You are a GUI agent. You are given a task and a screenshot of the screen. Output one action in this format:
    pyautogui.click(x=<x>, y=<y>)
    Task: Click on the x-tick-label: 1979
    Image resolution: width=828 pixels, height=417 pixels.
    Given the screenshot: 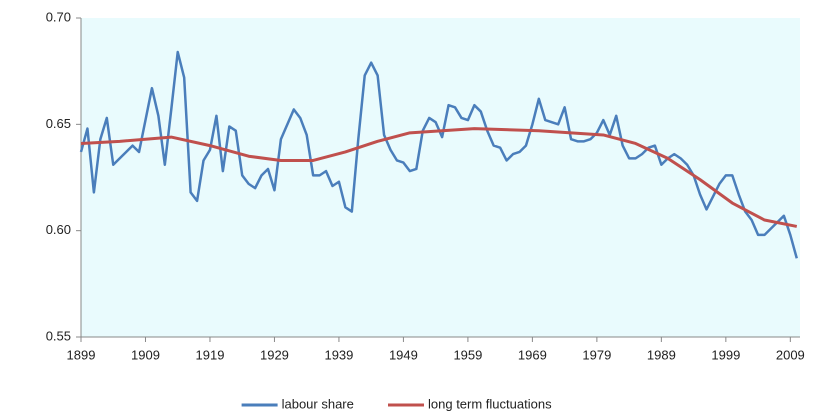 What is the action you would take?
    pyautogui.click(x=596, y=354)
    